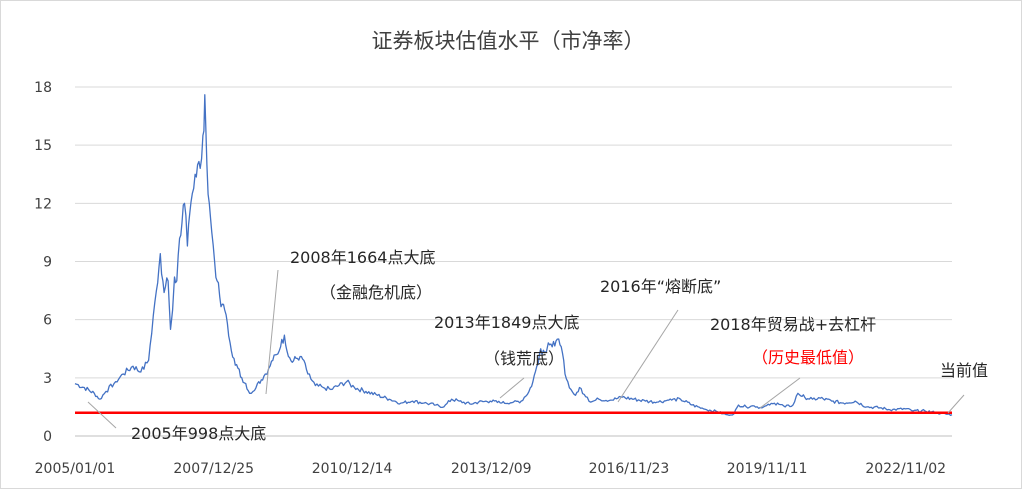  Describe the element at coordinates (808, 357) in the screenshot. I see `annotation-label: （历史最低值）` at that location.